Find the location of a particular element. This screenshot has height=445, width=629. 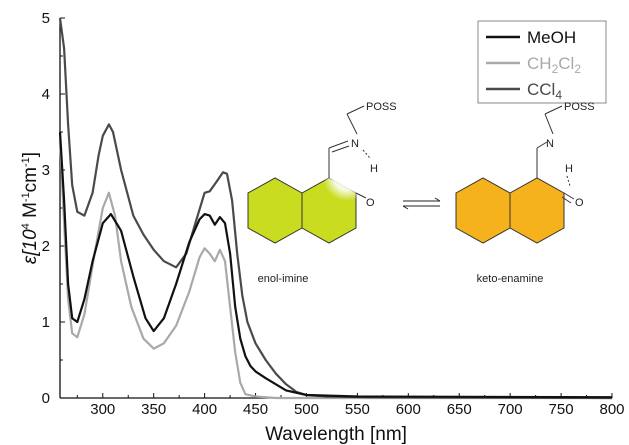

y-tick-label: 1 is located at coordinates (46, 322).